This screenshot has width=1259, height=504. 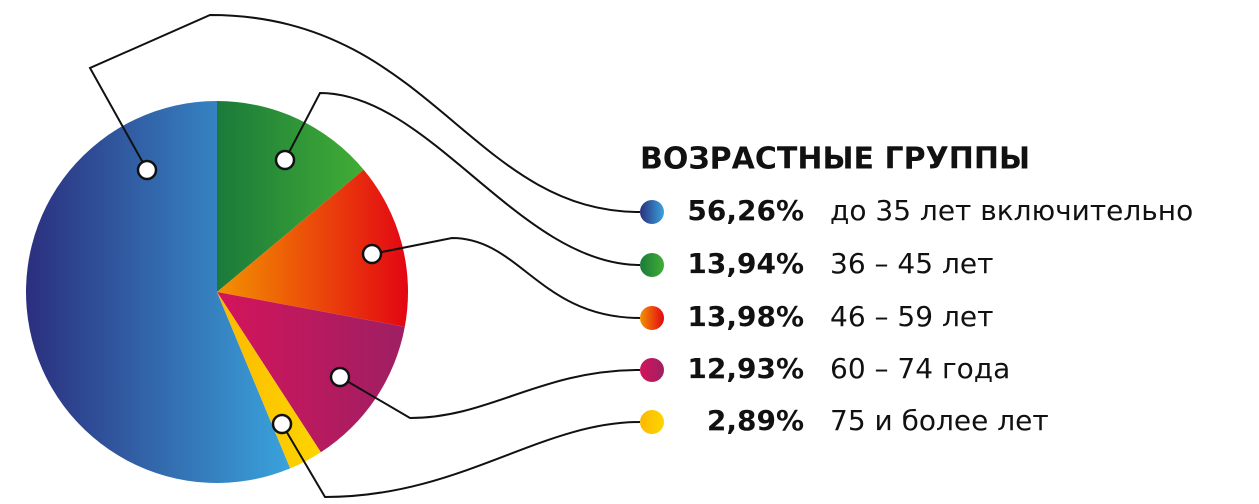 I want to click on legend-label: 75 и более лет, so click(x=939, y=420).